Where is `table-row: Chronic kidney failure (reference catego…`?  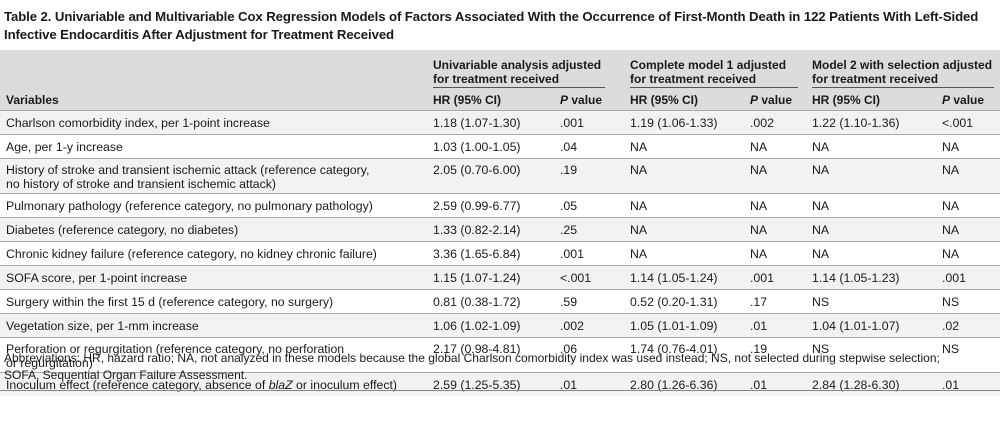
table-row: Chronic kidney failure (reference catego… is located at coordinates (500, 253).